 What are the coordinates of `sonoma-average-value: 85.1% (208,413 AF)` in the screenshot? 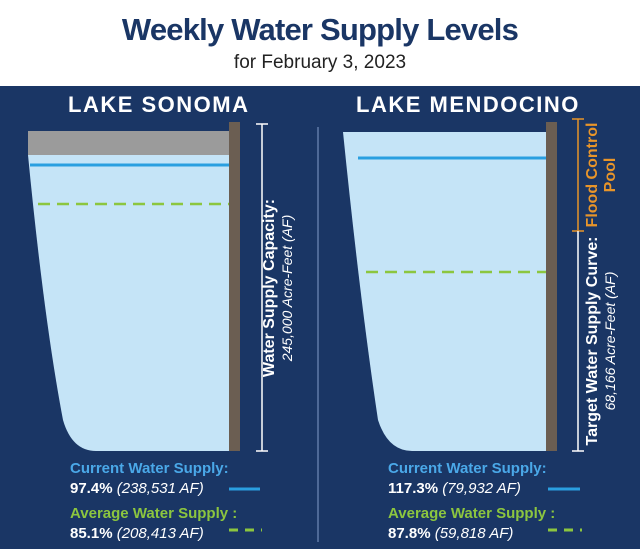 It's located at (153, 533).